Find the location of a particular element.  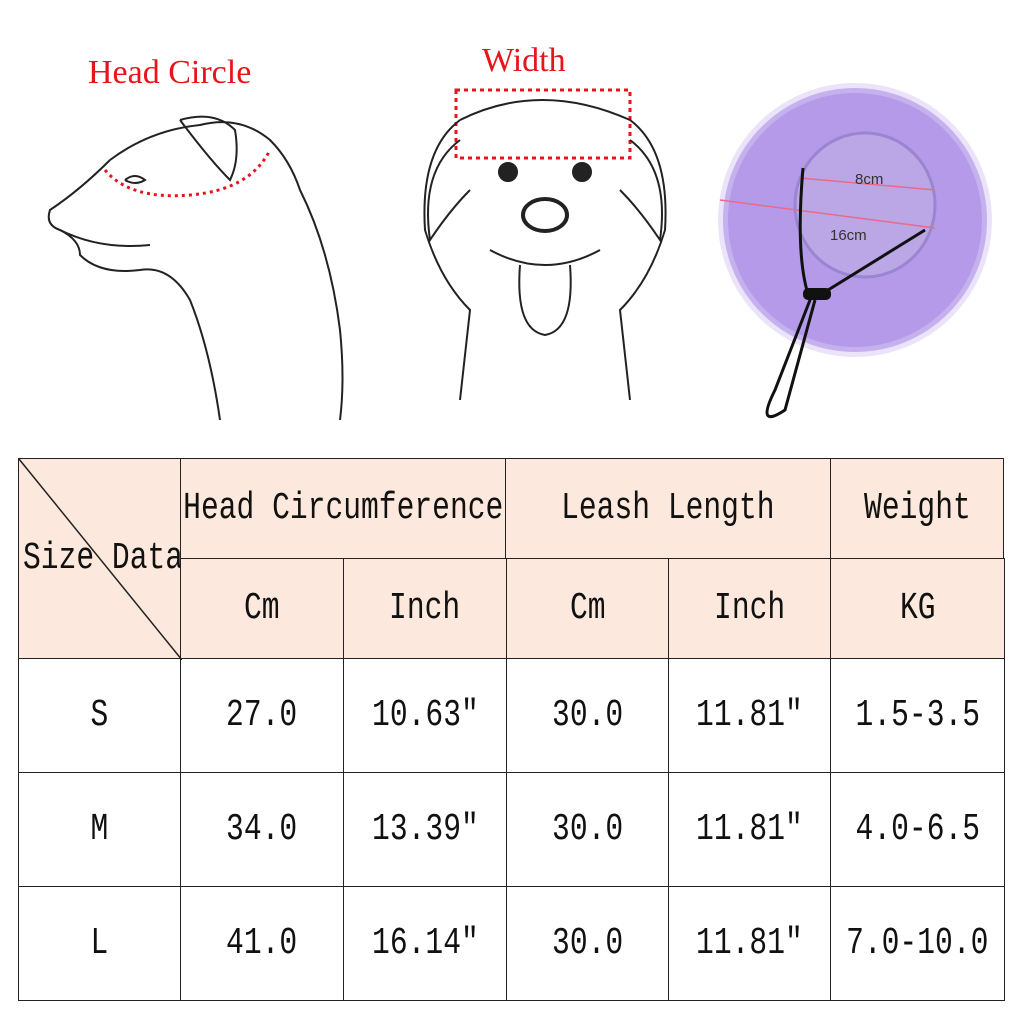

table-cell: 41.0 is located at coordinates (262, 943).